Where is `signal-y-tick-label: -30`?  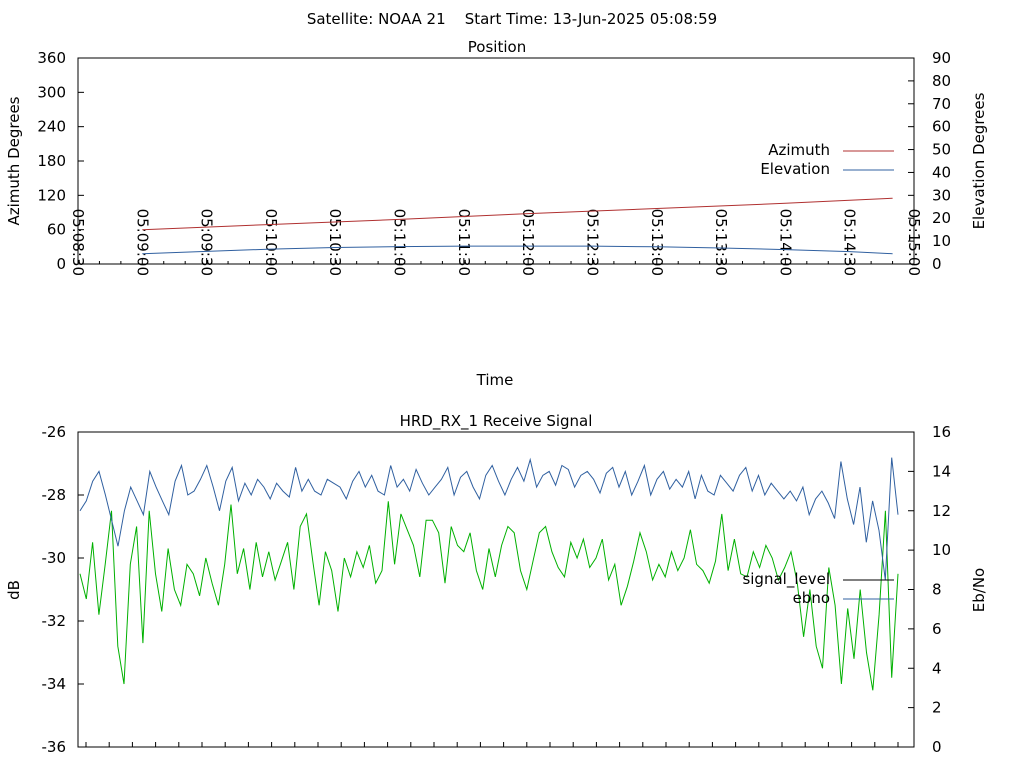 signal-y-tick-label: -30 is located at coordinates (54, 558).